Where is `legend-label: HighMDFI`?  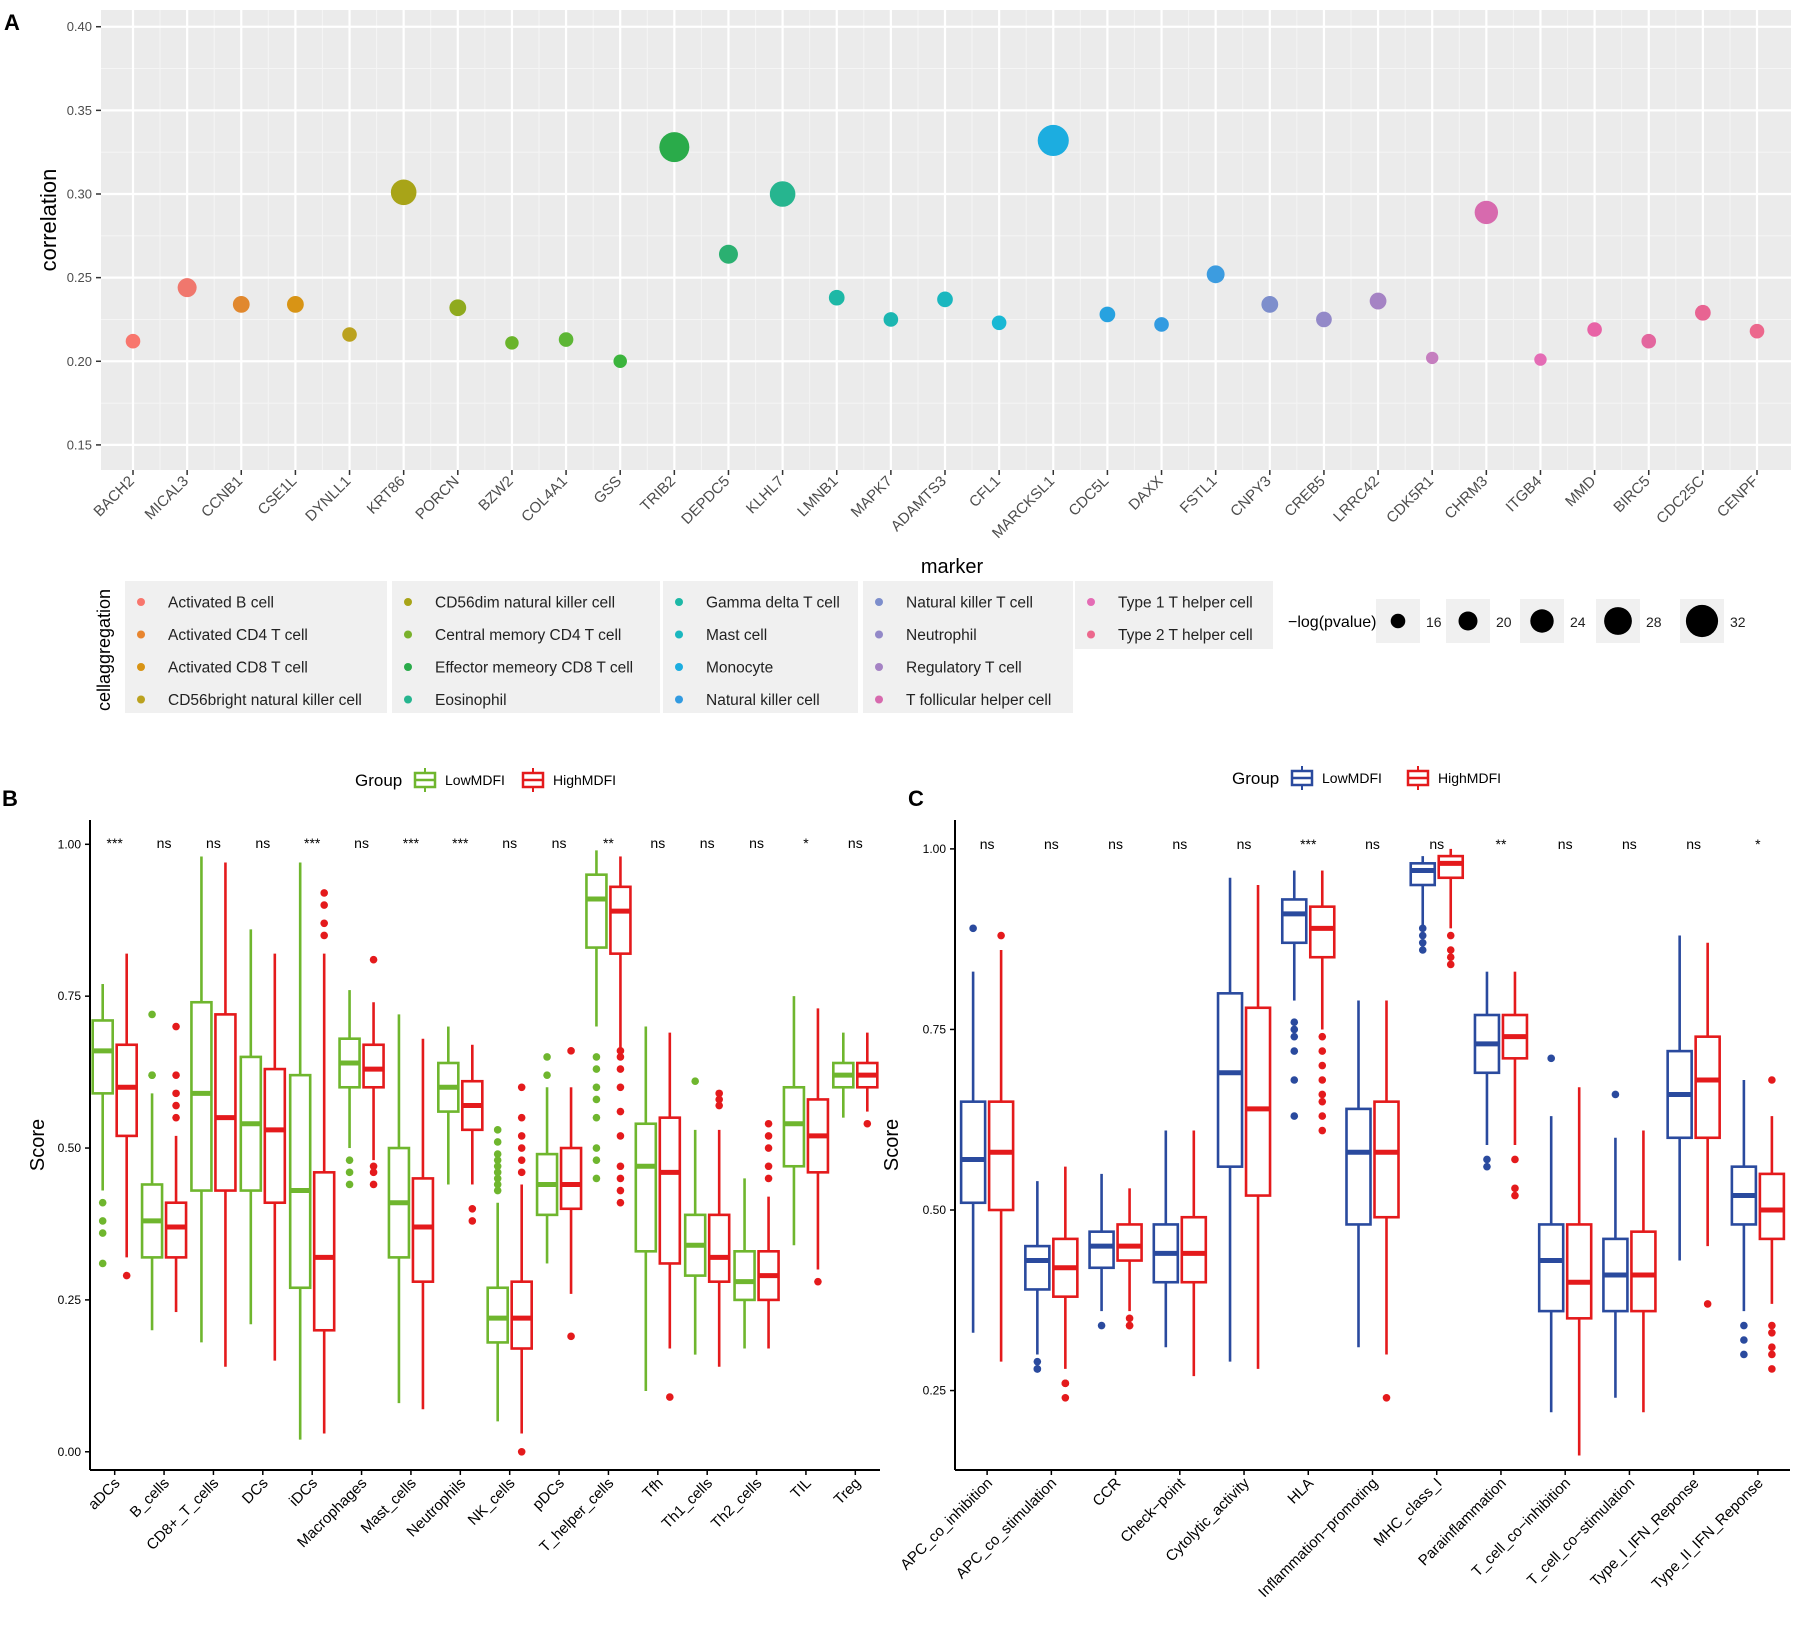 legend-label: HighMDFI is located at coordinates (584, 780).